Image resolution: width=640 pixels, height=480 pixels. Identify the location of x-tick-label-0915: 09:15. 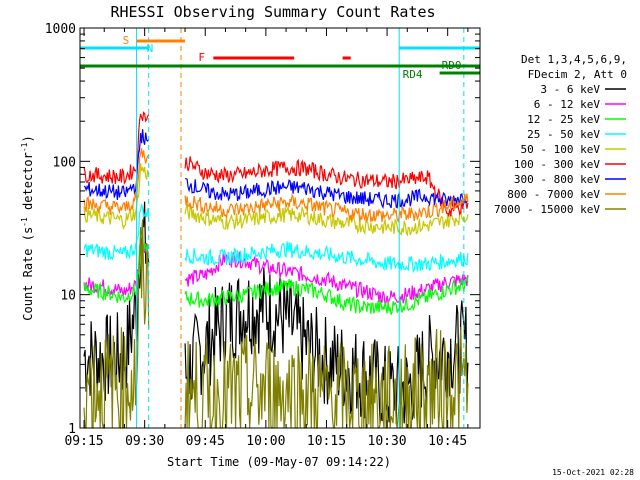
(83, 441).